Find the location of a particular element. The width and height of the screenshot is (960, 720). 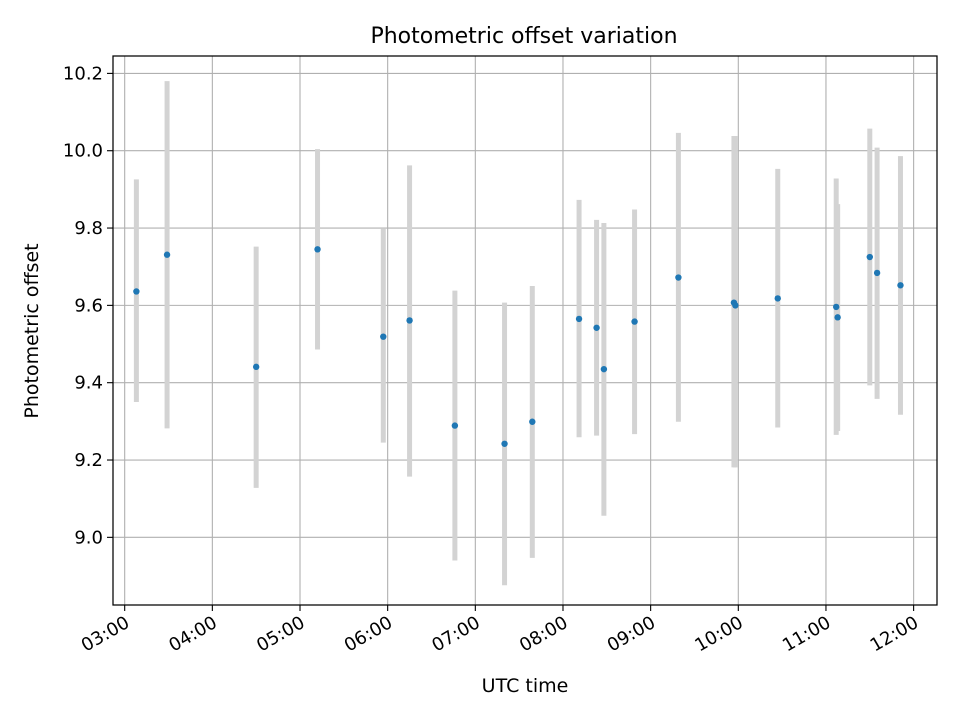

y-axis-label: Photometric offset is located at coordinates (32, 330).